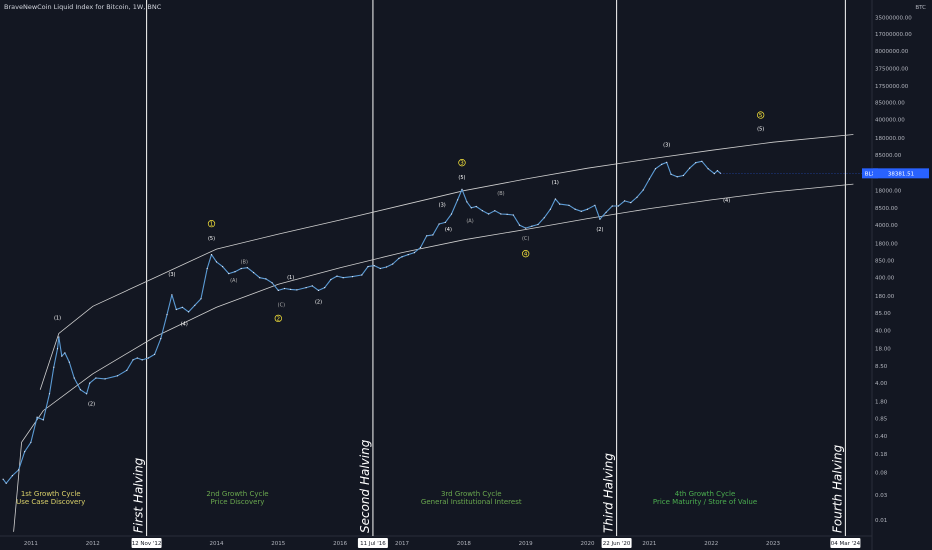  I want to click on x-tick-label: 2018, so click(464, 544).